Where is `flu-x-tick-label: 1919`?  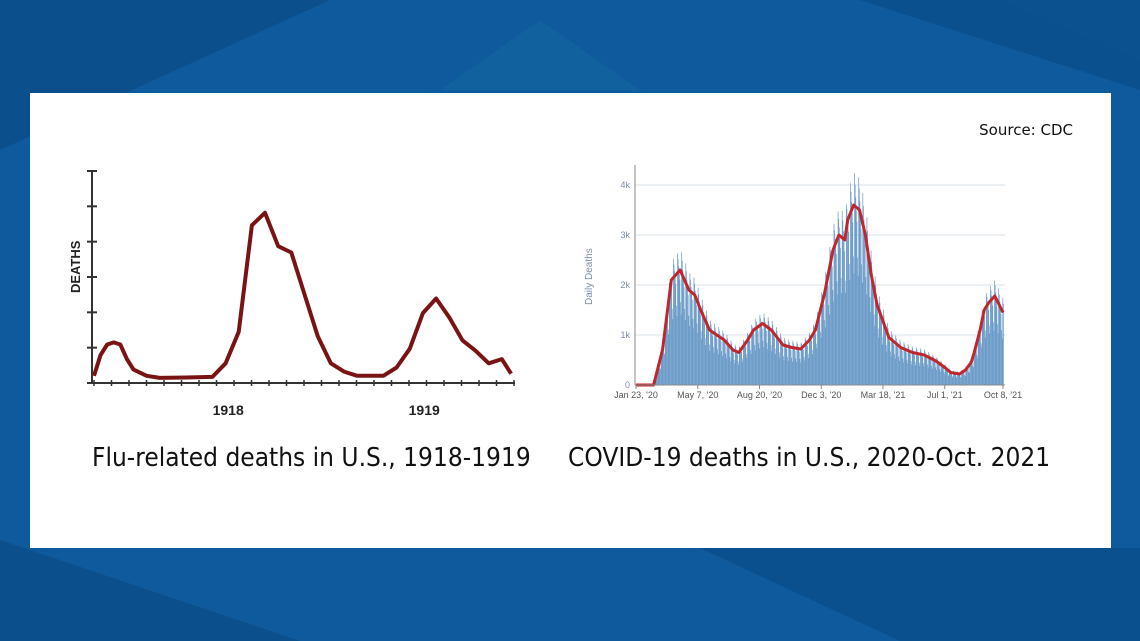 flu-x-tick-label: 1919 is located at coordinates (424, 410).